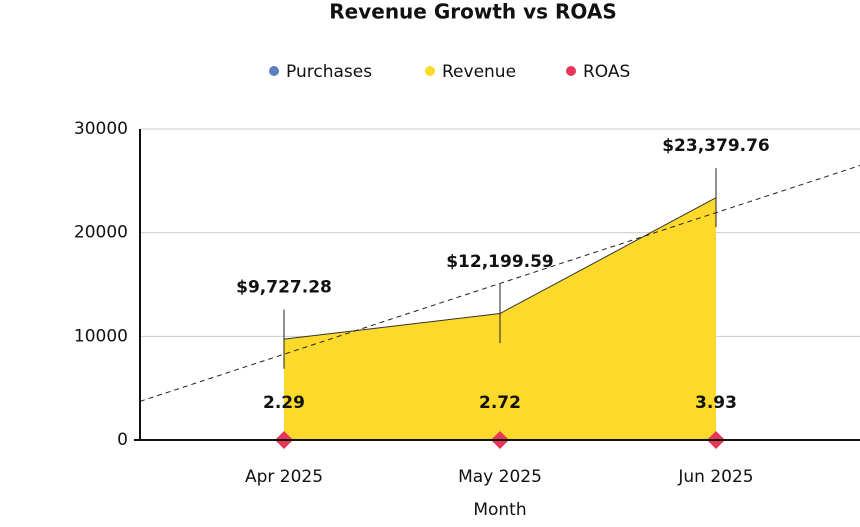  What do you see at coordinates (122, 440) in the screenshot?
I see `y-tick-label: 0` at bounding box center [122, 440].